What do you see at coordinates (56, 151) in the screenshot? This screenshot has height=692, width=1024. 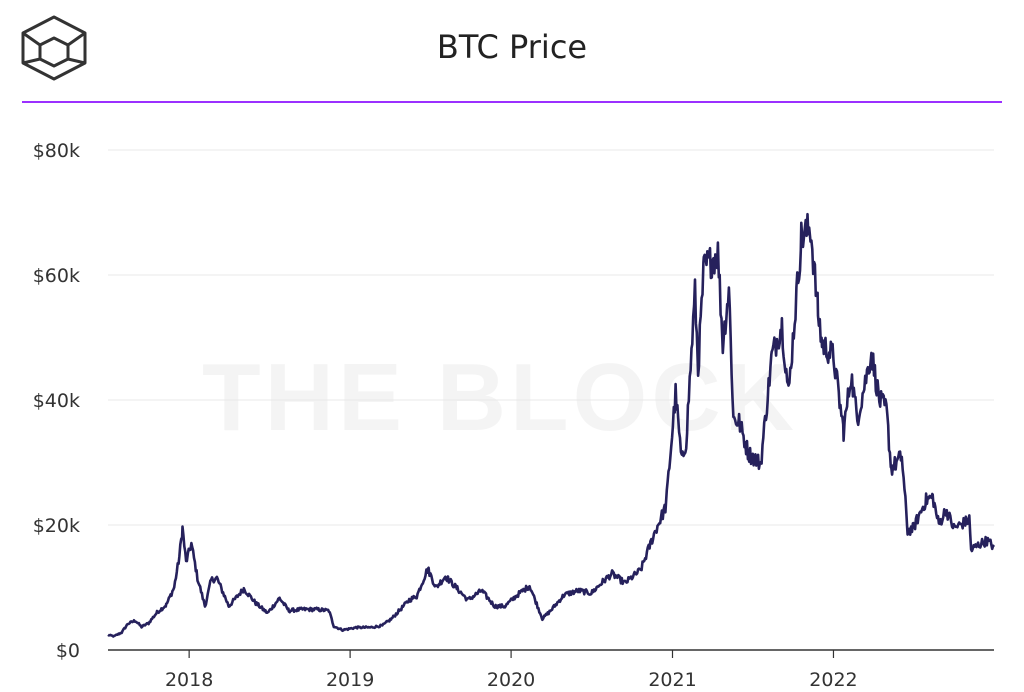 I see `y-tick-label: $80k` at bounding box center [56, 151].